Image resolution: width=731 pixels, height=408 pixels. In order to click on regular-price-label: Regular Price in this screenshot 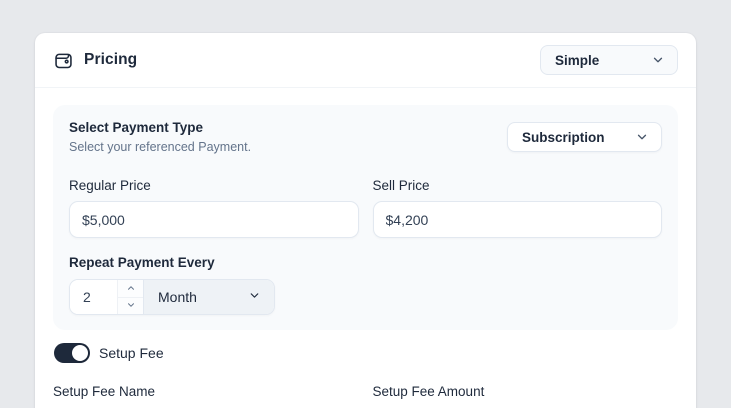, I will do `click(110, 185)`.